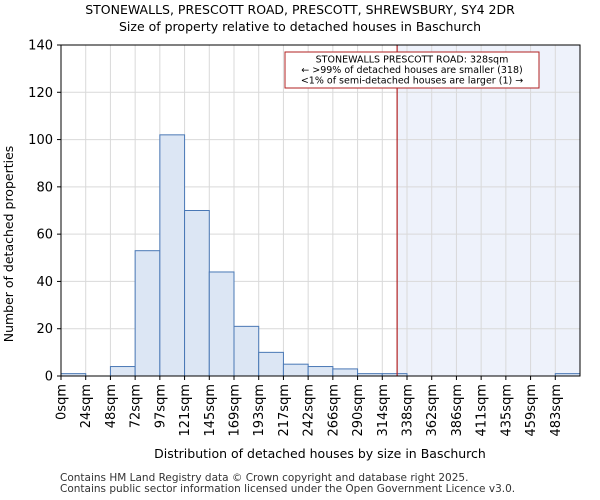 Image resolution: width=600 pixels, height=500 pixels. What do you see at coordinates (172, 255) in the screenshot?
I see `bar-97sqm` at bounding box center [172, 255].